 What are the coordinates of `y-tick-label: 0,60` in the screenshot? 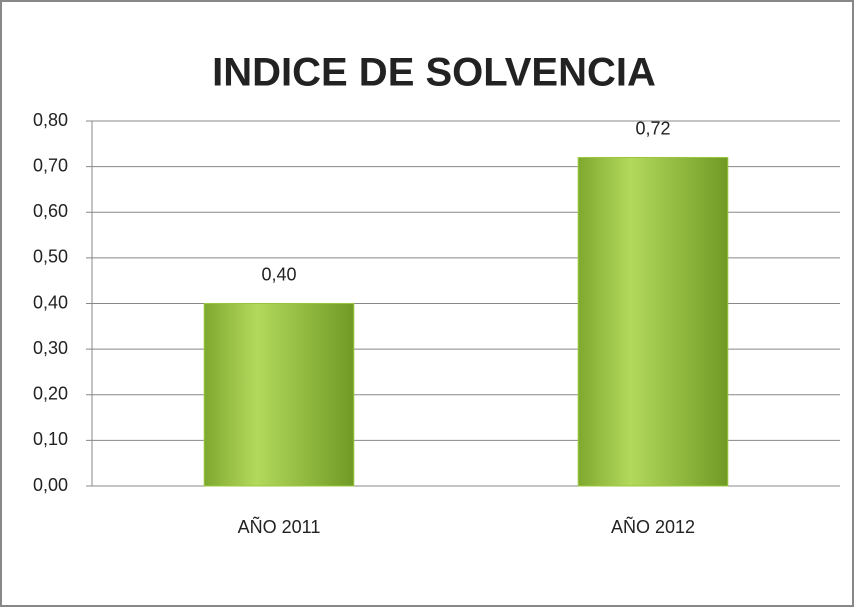 It's located at (50, 211).